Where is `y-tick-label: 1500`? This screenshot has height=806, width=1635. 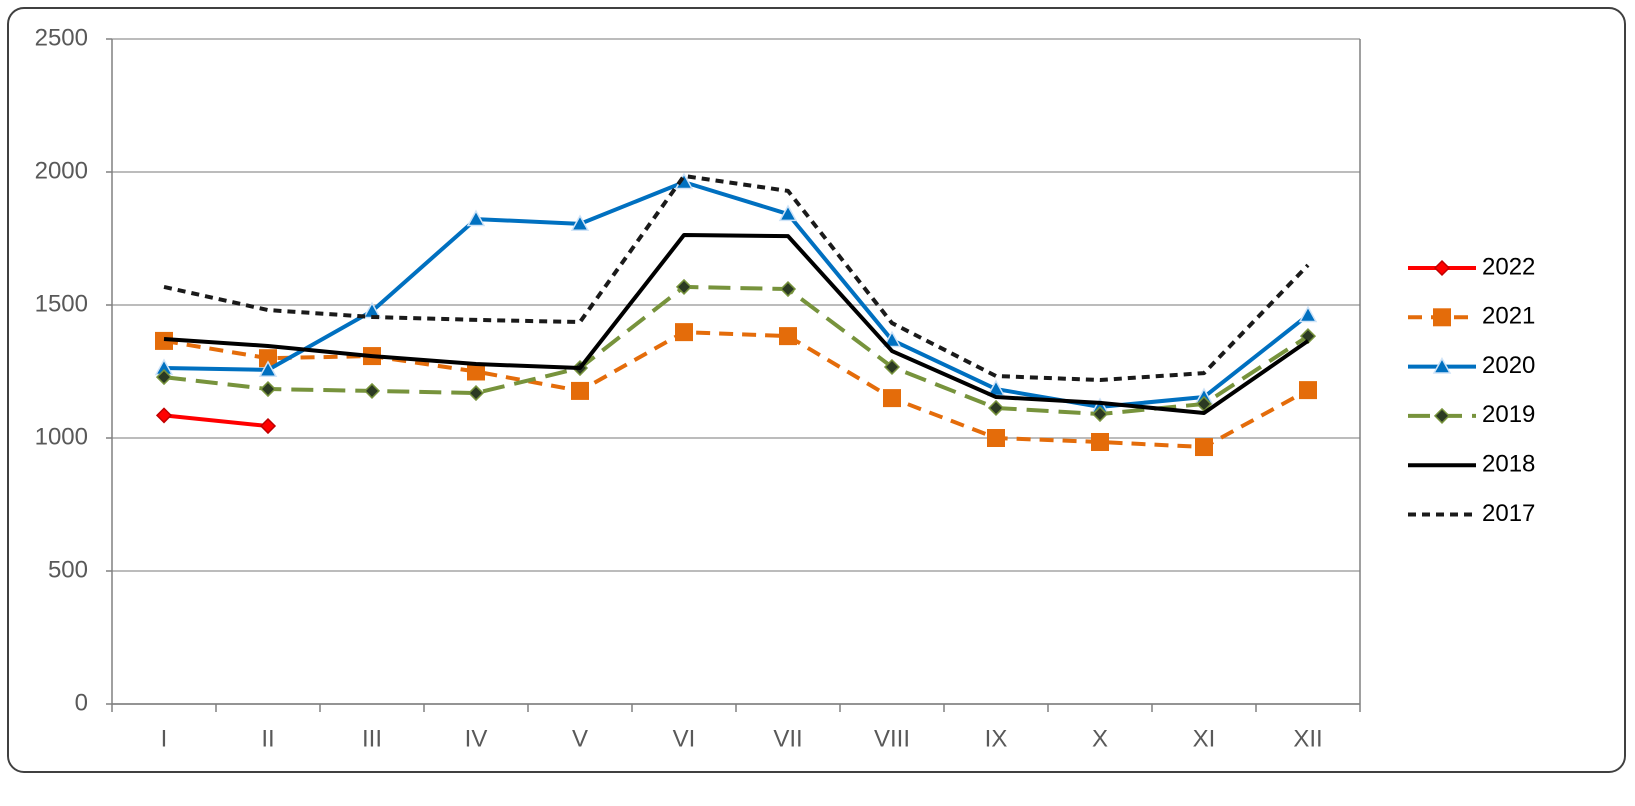 y-tick-label: 1500 is located at coordinates (61, 303).